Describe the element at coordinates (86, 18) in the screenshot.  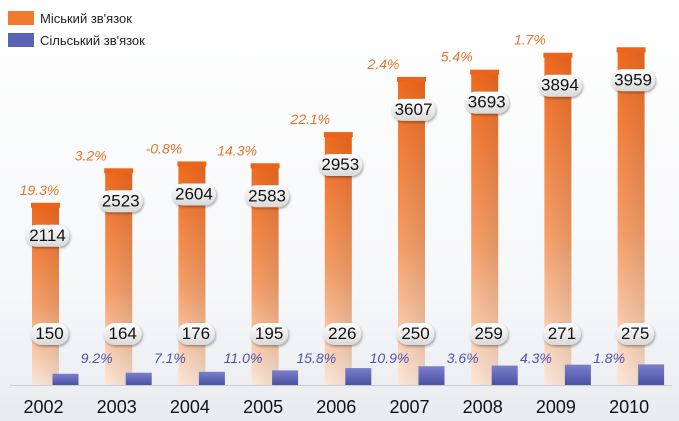
I see `legend-label-urban: Міський зв'язок` at that location.